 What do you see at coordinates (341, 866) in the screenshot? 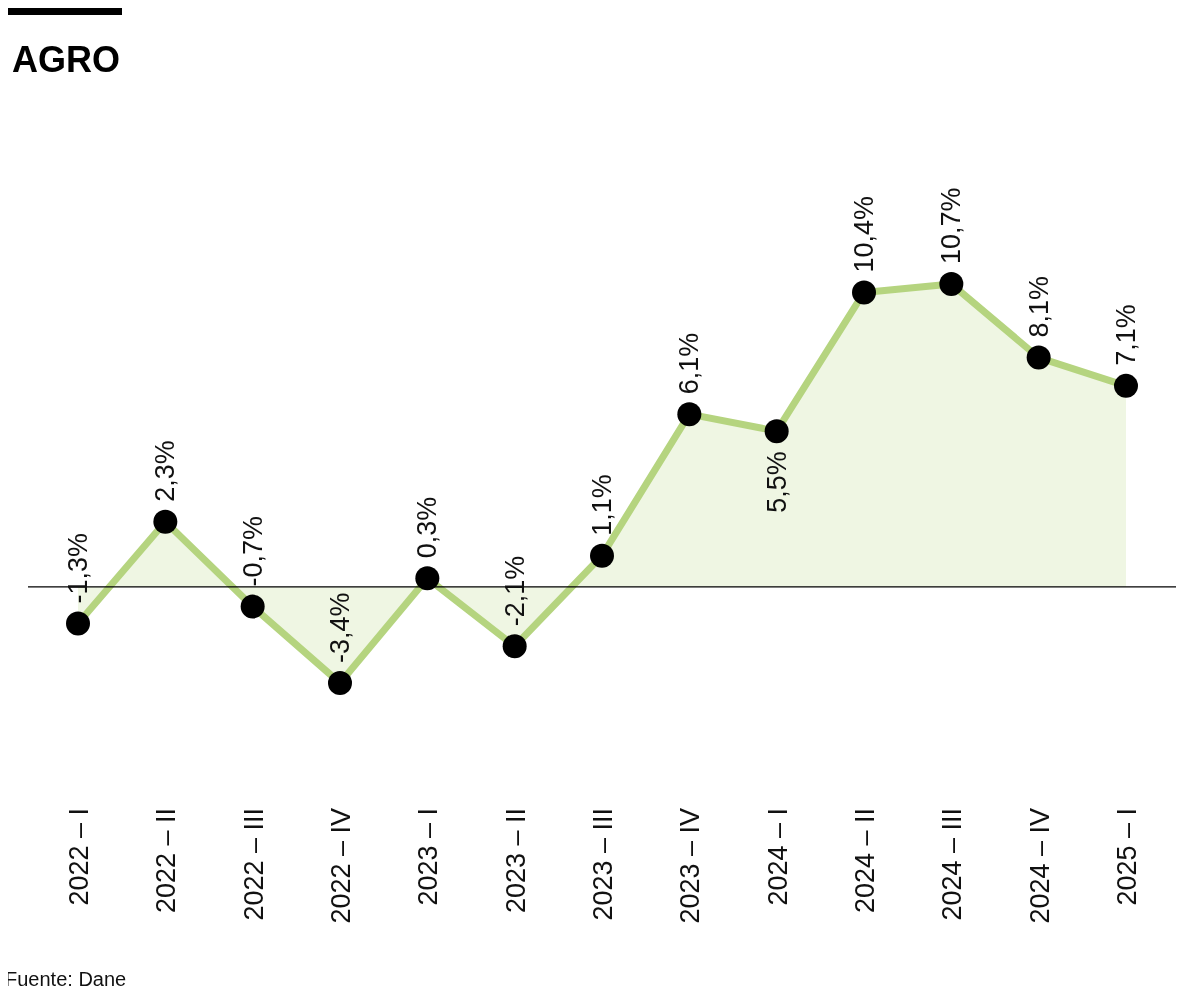
I see `x-tick-label: 2022 – IV` at bounding box center [341, 866].